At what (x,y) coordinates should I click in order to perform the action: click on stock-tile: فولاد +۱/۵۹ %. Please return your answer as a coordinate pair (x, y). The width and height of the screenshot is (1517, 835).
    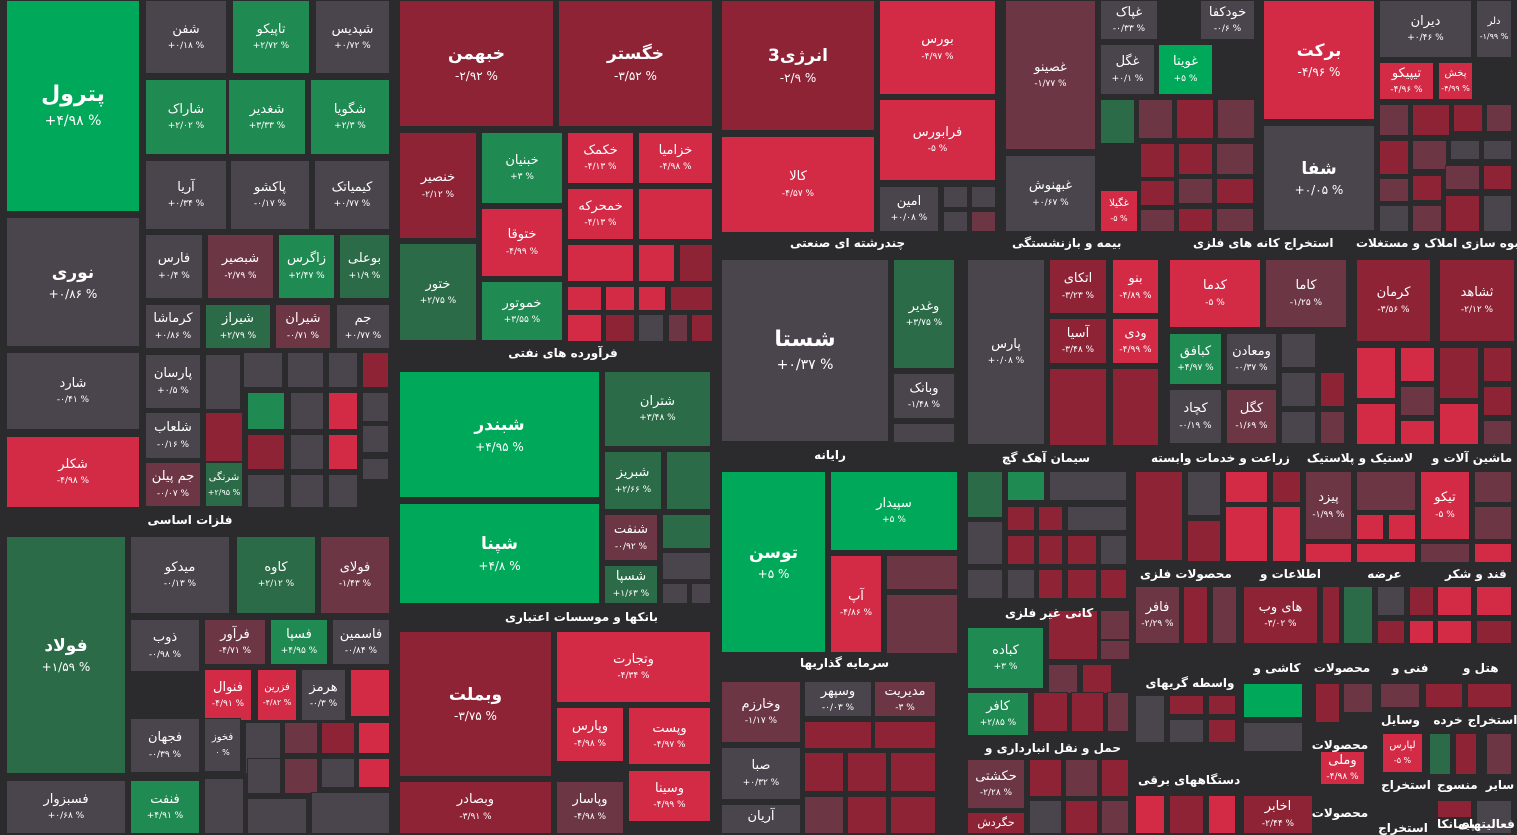
    Looking at the image, I should click on (66, 655).